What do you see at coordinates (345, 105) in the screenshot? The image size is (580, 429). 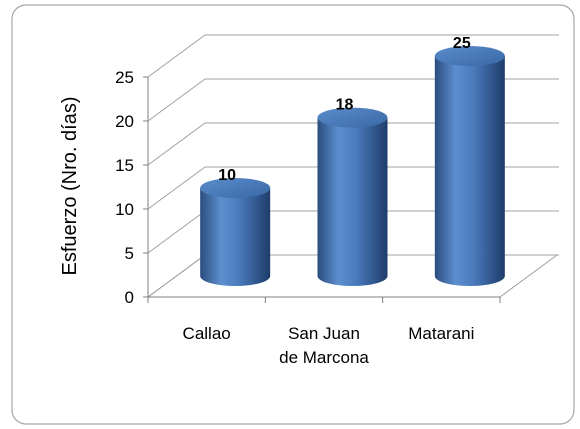 I see `data-label: 18` at bounding box center [345, 105].